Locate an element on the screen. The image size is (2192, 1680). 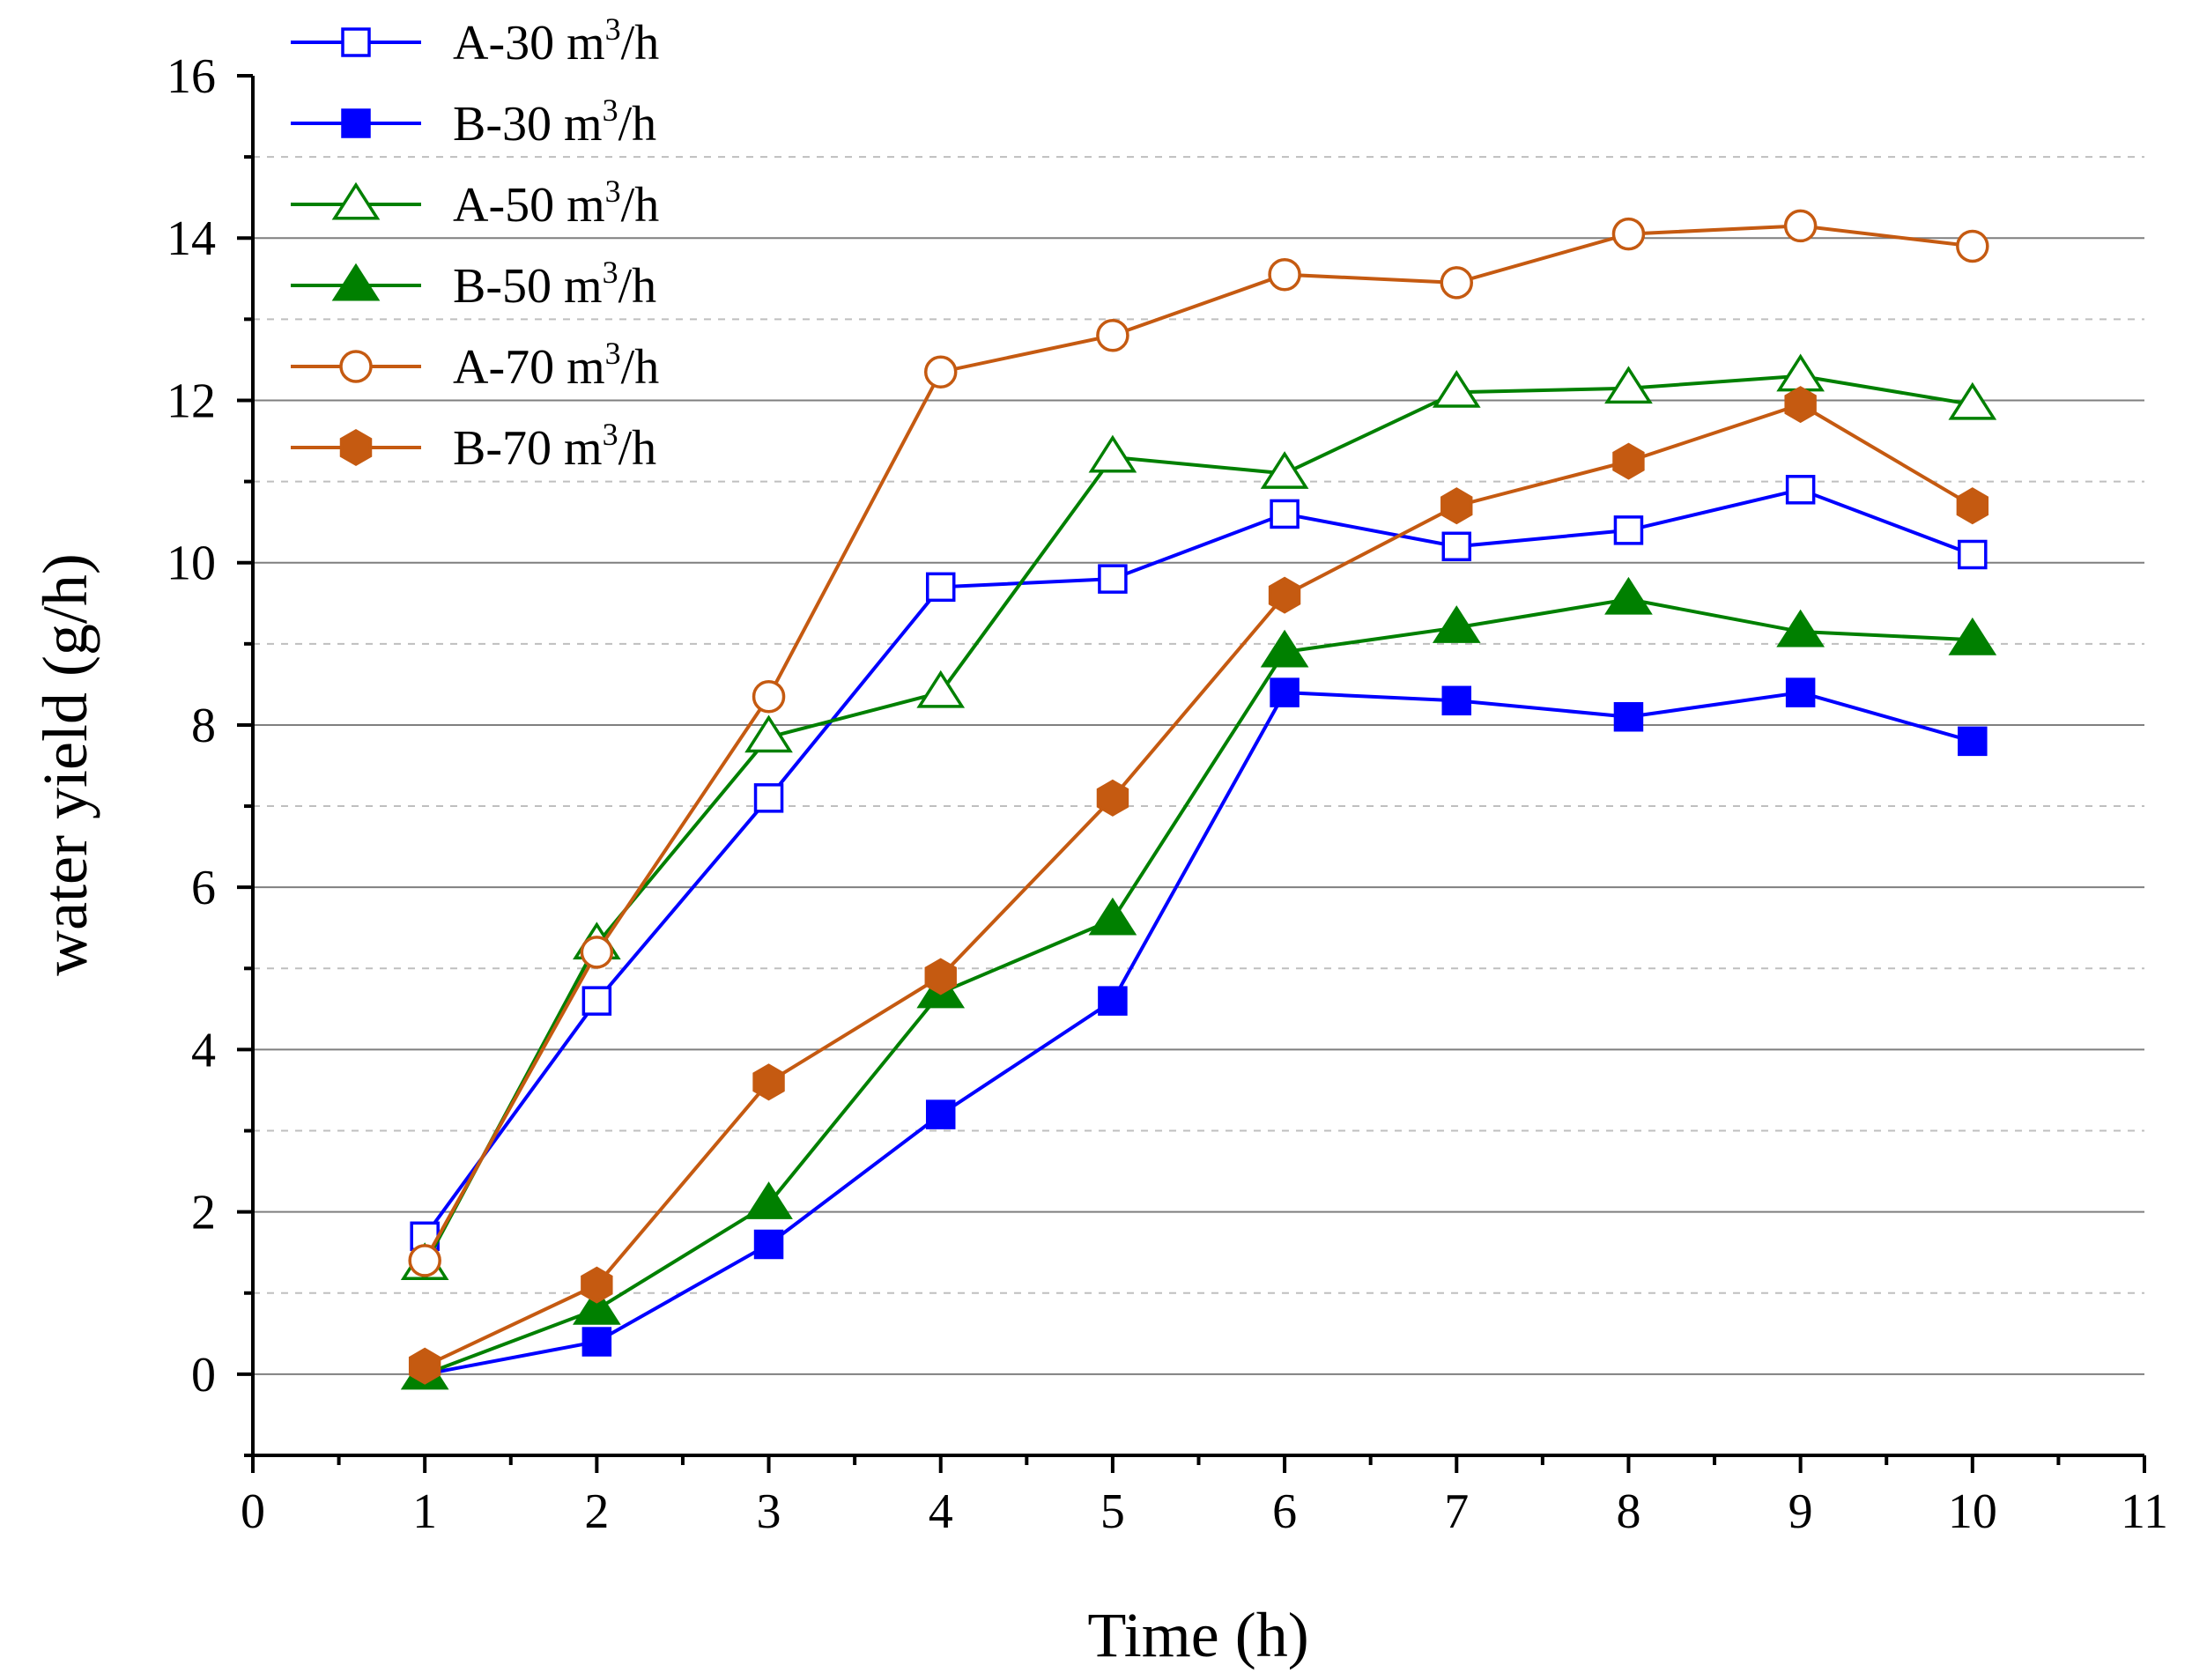
x-tick-label: 7 is located at coordinates (1456, 1512).